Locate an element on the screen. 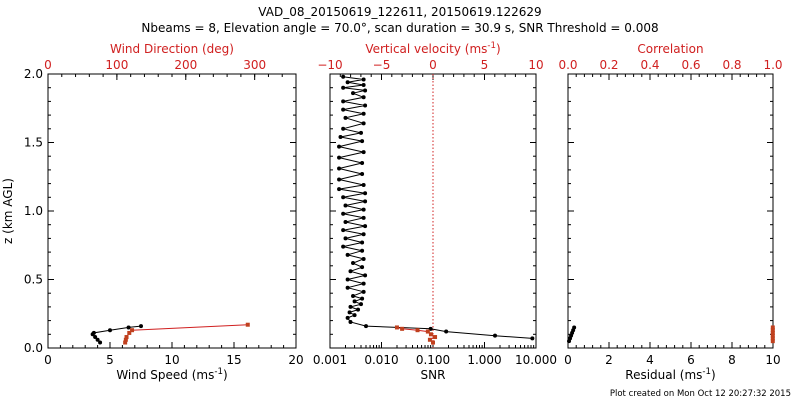 This screenshot has height=400, width=800. x-bottom-tick-label: 6 is located at coordinates (691, 360).